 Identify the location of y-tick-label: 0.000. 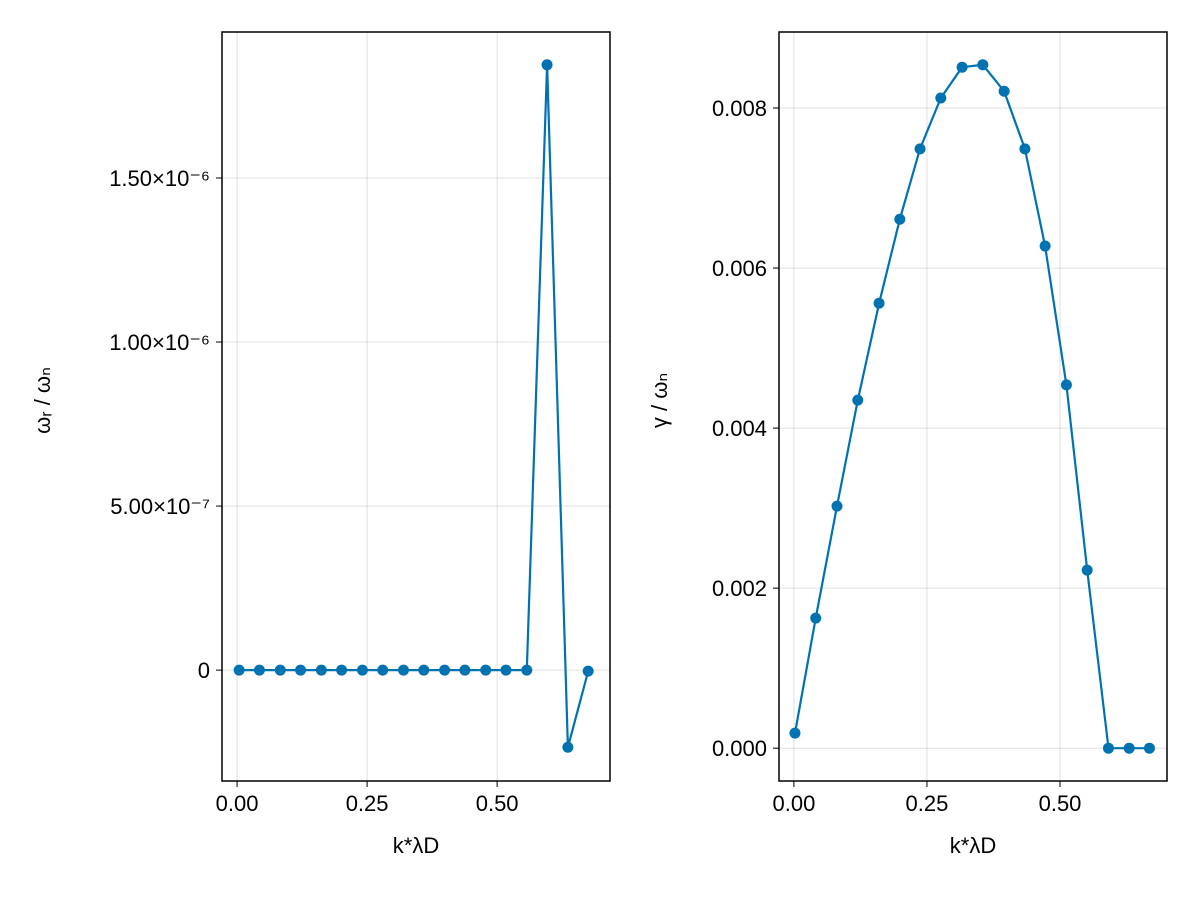
(739, 748).